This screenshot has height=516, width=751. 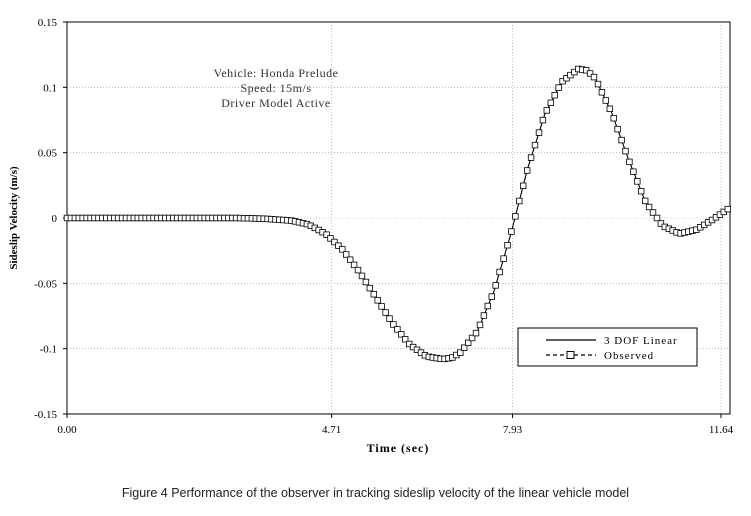 I want to click on x-axis-label: Time (sec), so click(x=398, y=448).